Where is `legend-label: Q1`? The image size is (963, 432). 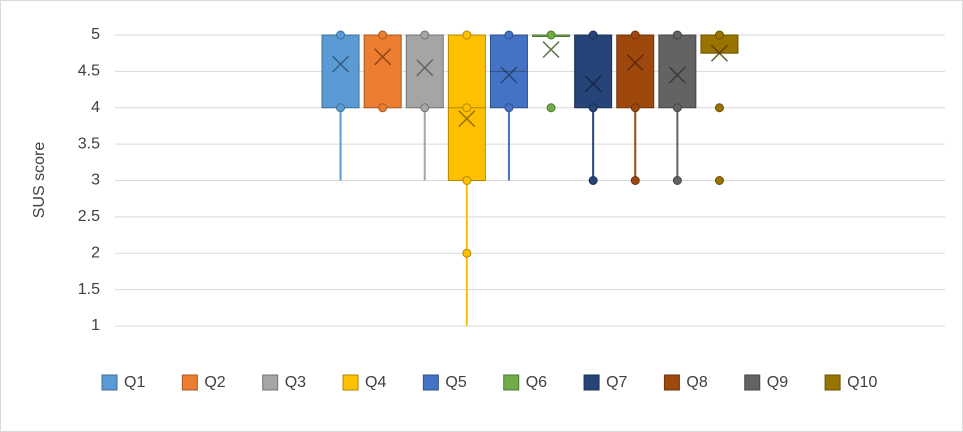
legend-label: Q1 is located at coordinates (134, 382).